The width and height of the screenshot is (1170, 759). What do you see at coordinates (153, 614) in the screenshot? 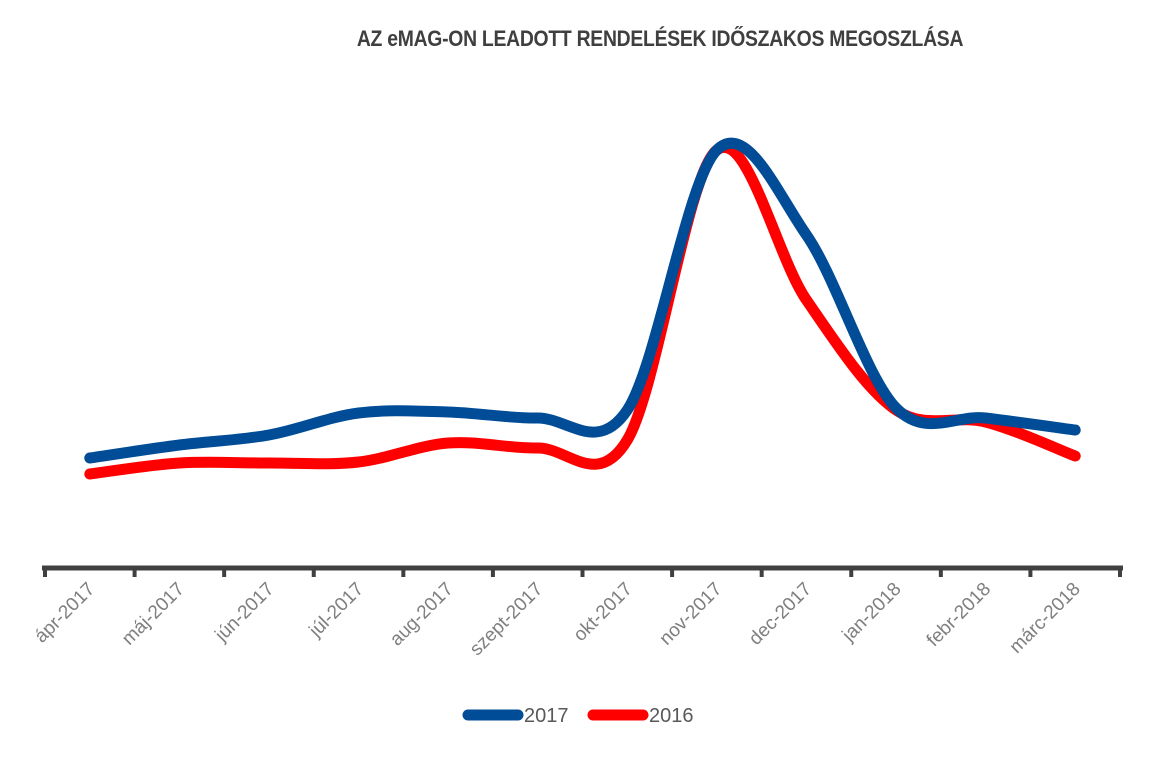
I see `x-tick-label: máj-2017` at bounding box center [153, 614].